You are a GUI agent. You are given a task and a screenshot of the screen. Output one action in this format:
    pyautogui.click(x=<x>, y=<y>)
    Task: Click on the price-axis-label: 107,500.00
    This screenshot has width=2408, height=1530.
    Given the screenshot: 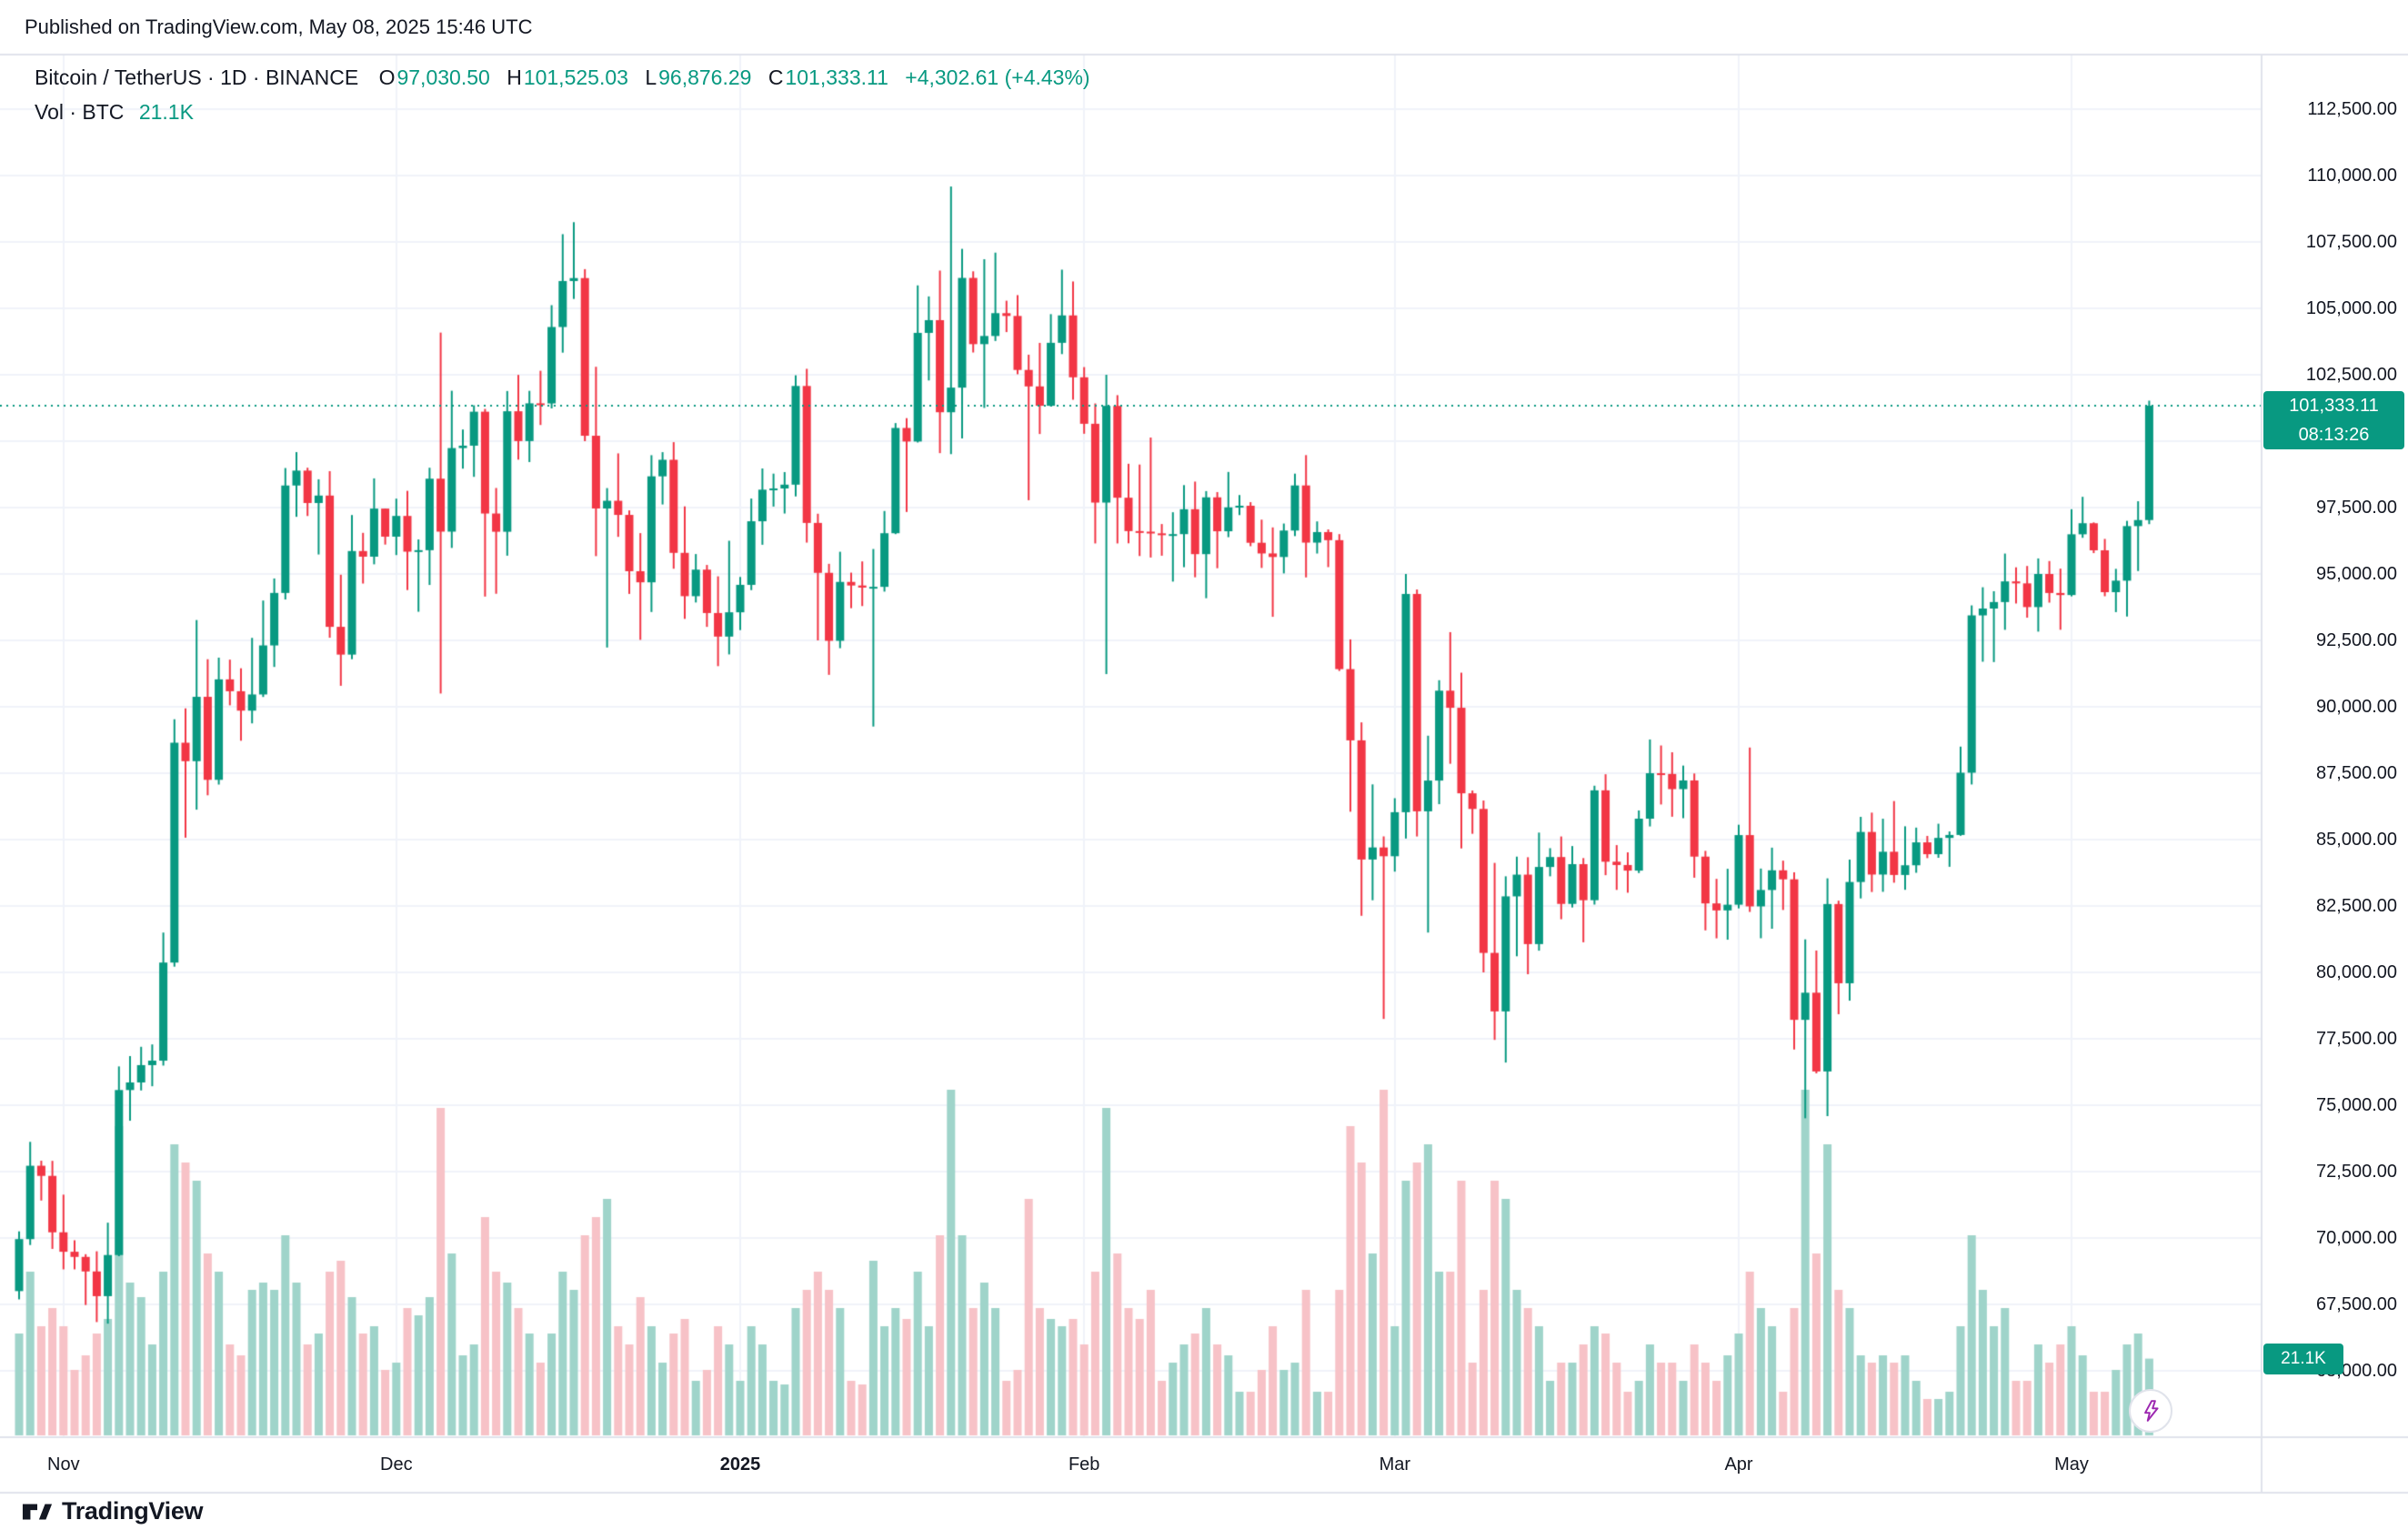 What is the action you would take?
    pyautogui.click(x=2351, y=242)
    